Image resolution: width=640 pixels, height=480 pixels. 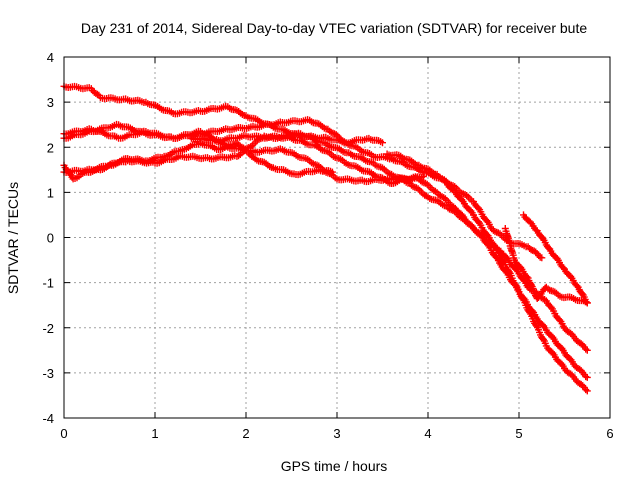 What do you see at coordinates (48, 418) in the screenshot?
I see `y-tick-label: -4` at bounding box center [48, 418].